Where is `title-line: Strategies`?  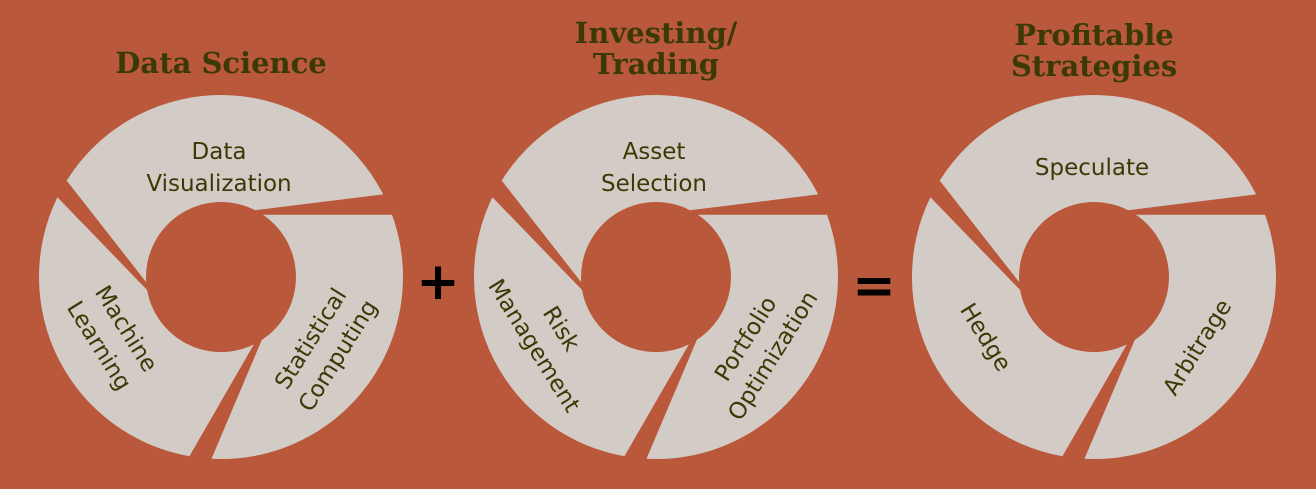 title-line: Strategies is located at coordinates (1094, 66).